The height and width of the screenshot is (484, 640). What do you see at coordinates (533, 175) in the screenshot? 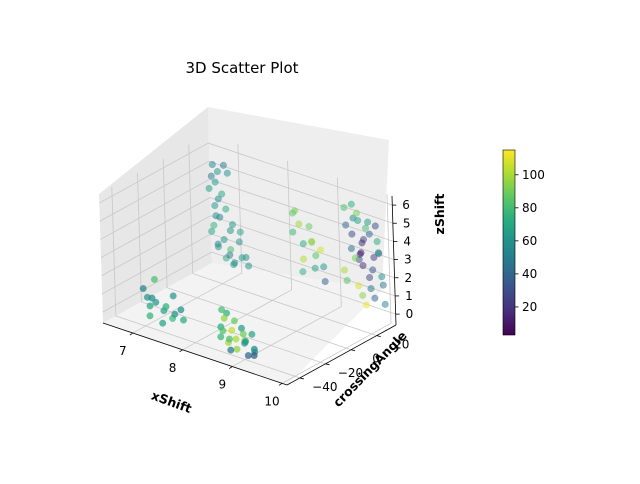
I see `colorbar-tick-label: 100` at bounding box center [533, 175].